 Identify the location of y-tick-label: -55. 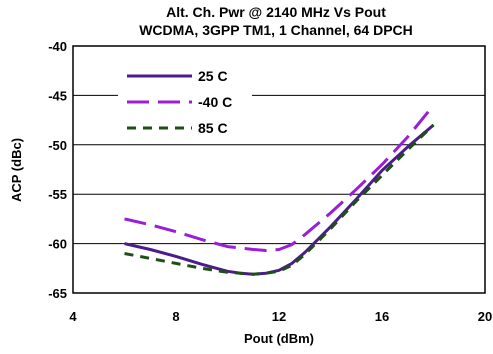
(57, 194).